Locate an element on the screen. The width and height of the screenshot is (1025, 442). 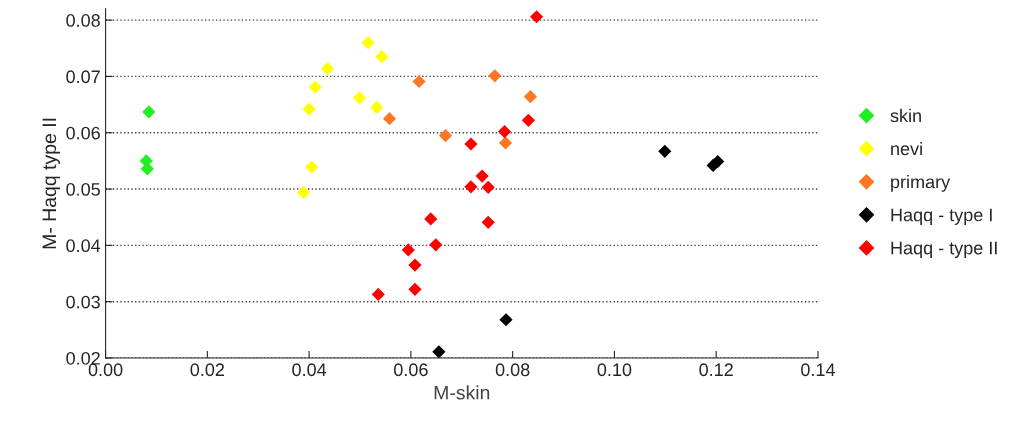
y-tick-label: 0.02 is located at coordinates (83, 358).